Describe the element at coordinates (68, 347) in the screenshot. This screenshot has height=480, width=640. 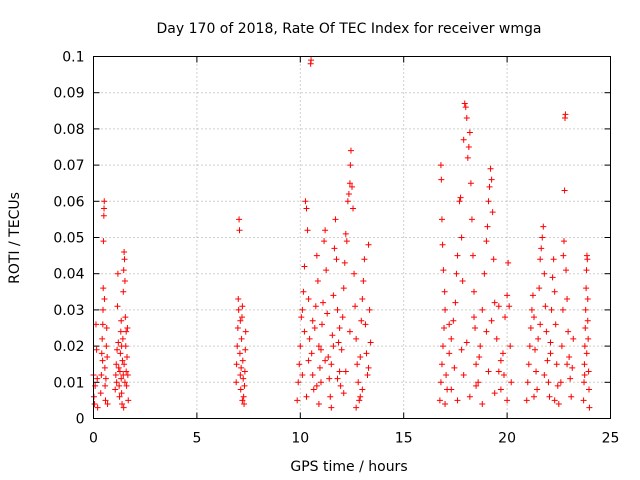
I see `y-tick-label: 0.02` at that location.